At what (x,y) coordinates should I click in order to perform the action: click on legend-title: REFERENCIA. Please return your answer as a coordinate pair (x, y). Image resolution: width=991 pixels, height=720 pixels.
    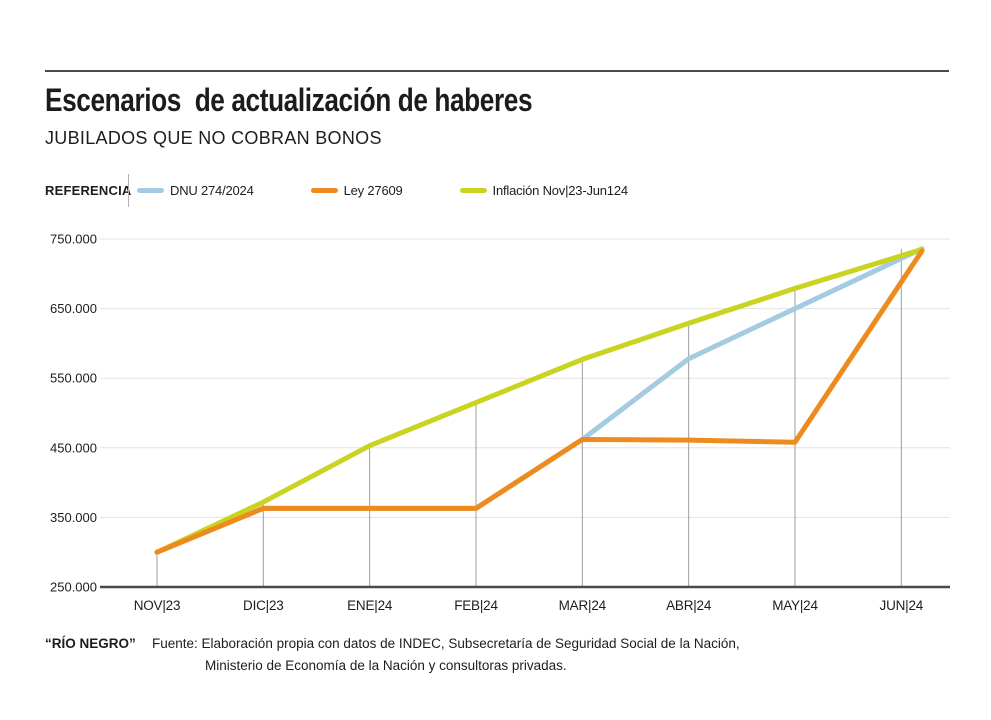
    Looking at the image, I should click on (88, 190).